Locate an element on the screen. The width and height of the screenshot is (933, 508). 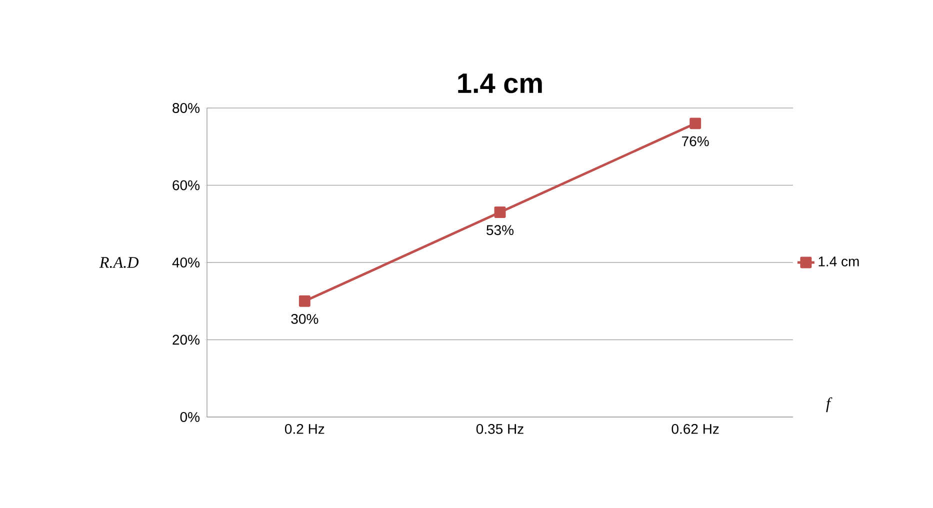
chart-title: 1.4 cm is located at coordinates (500, 84).